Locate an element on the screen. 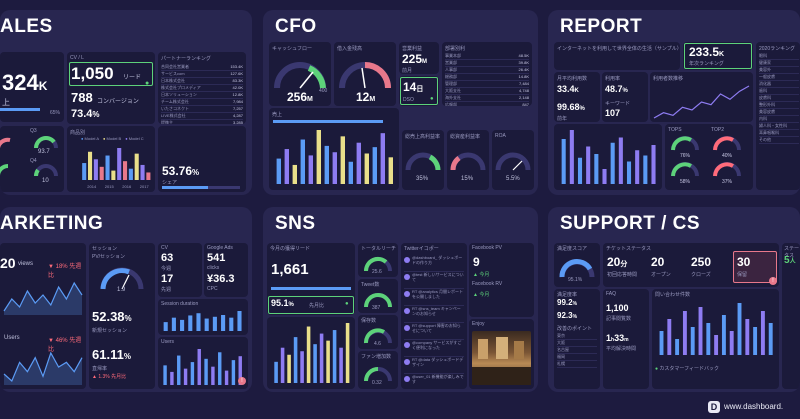 Image resolution: width=800 pixels, height=419 pixels. report-big-value: 233.5K is located at coordinates (707, 52).